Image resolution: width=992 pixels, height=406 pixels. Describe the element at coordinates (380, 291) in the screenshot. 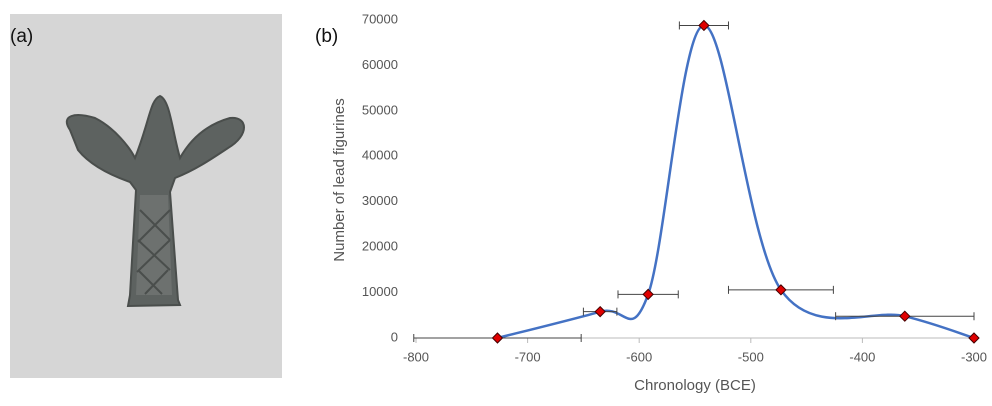

I see `y-tick-label: 10000` at that location.